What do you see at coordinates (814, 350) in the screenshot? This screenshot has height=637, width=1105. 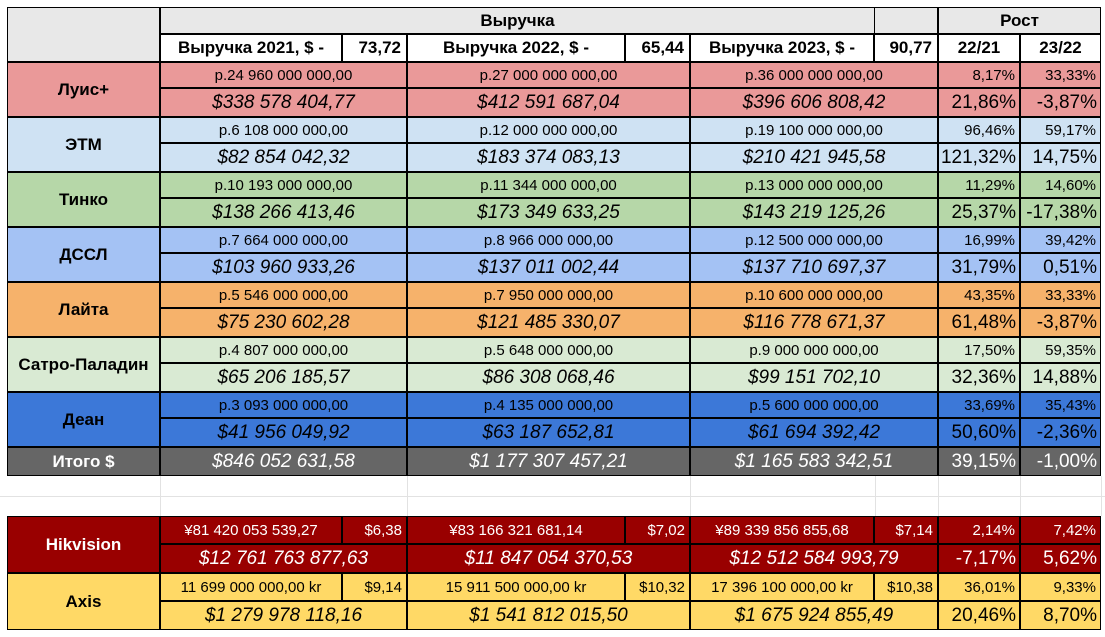 I see `revenue-rub-cell: р.9 000 000 000,00` at bounding box center [814, 350].